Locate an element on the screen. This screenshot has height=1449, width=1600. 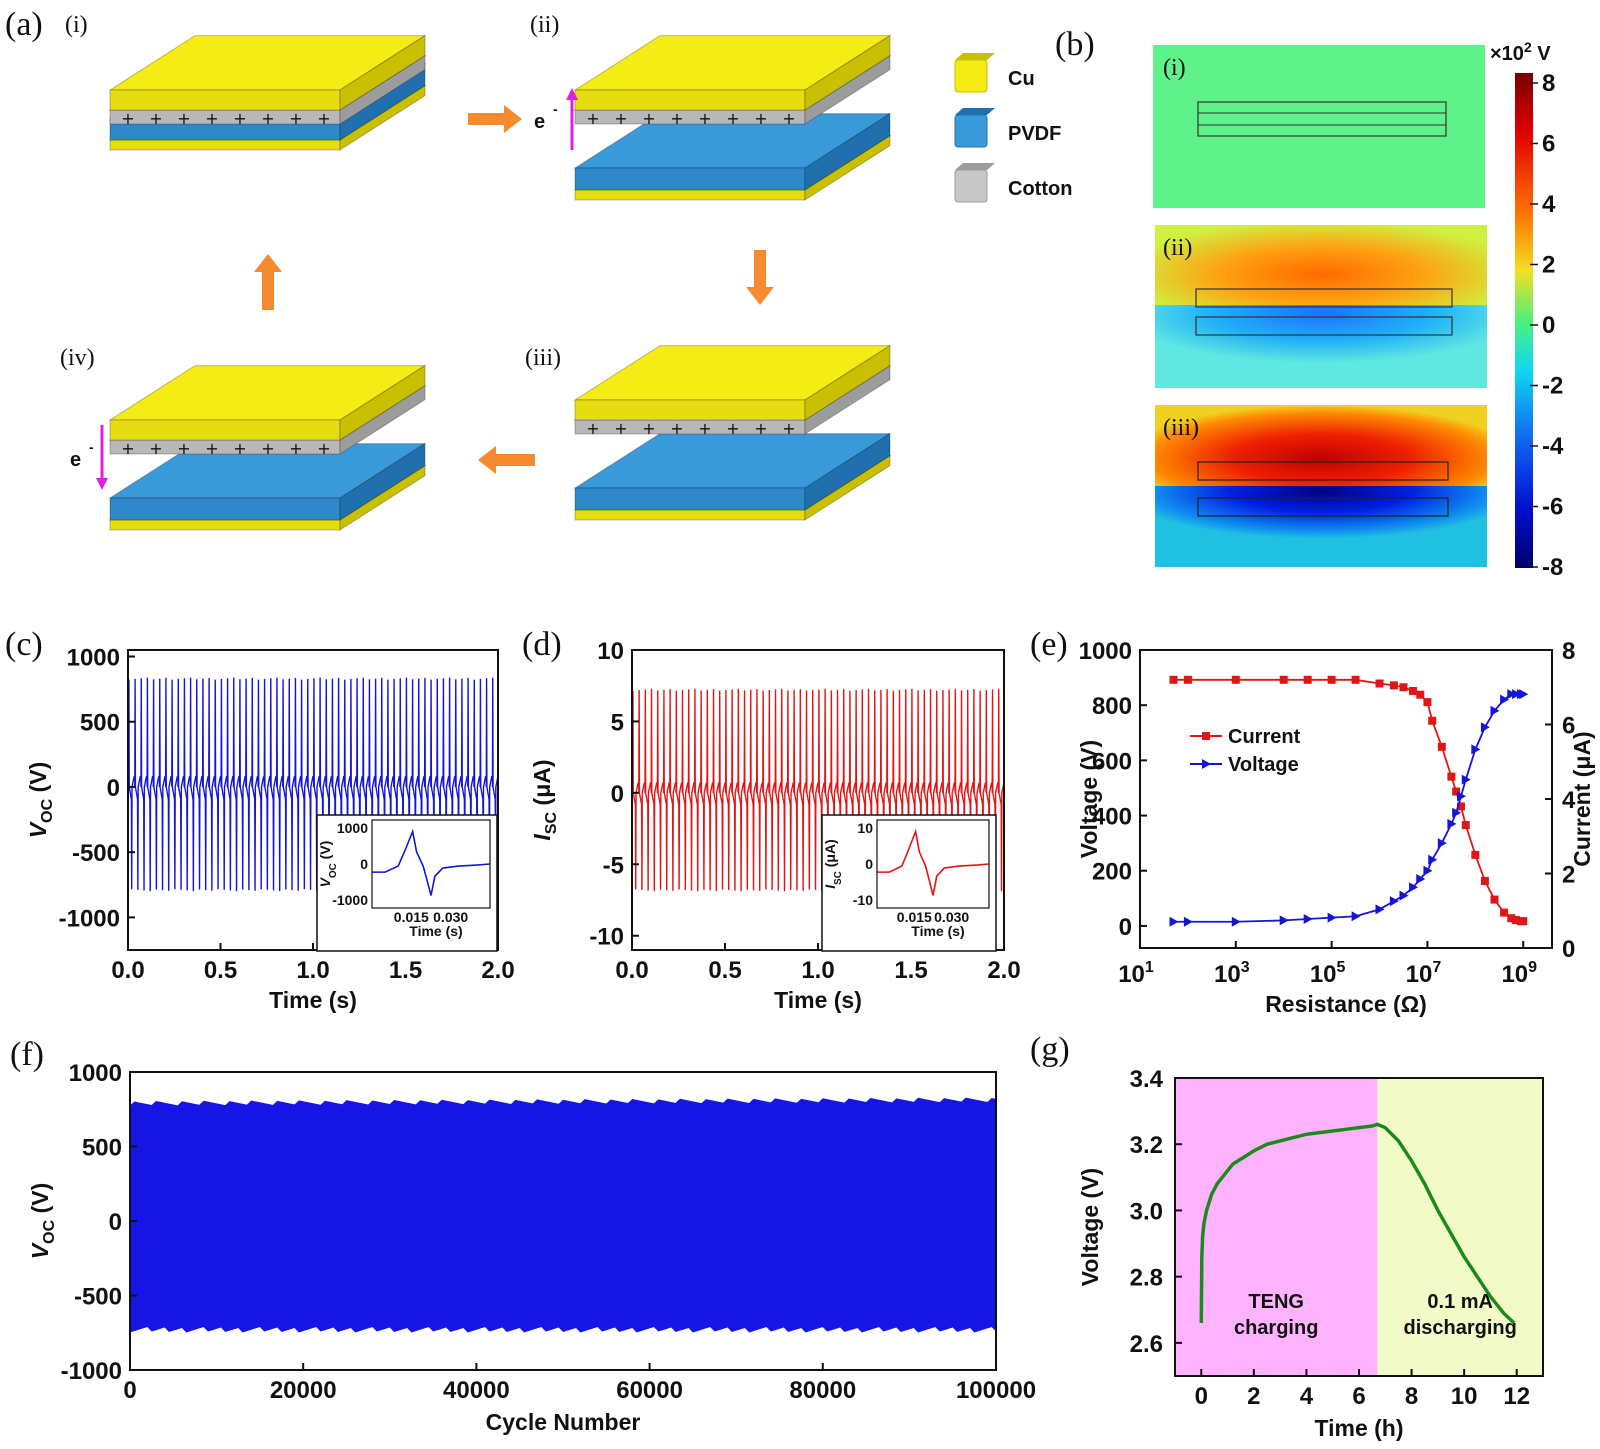
electron-sup-iv: - is located at coordinates (91, 447).